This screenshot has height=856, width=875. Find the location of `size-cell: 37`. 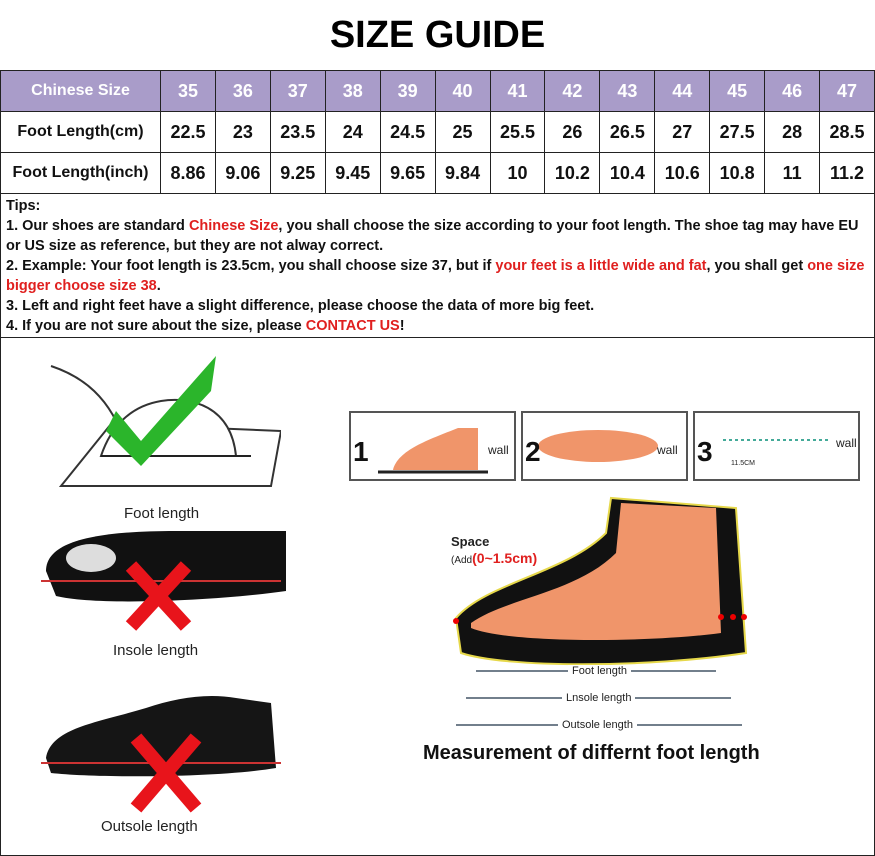

size-cell: 37 is located at coordinates (297, 91).